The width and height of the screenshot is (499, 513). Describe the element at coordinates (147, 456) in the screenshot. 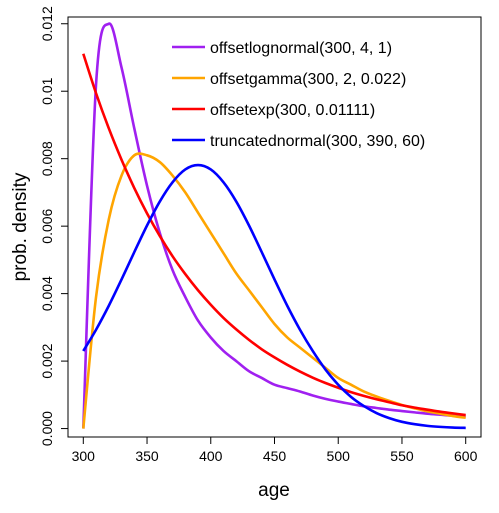

I see `x-tick-label: 350` at that location.